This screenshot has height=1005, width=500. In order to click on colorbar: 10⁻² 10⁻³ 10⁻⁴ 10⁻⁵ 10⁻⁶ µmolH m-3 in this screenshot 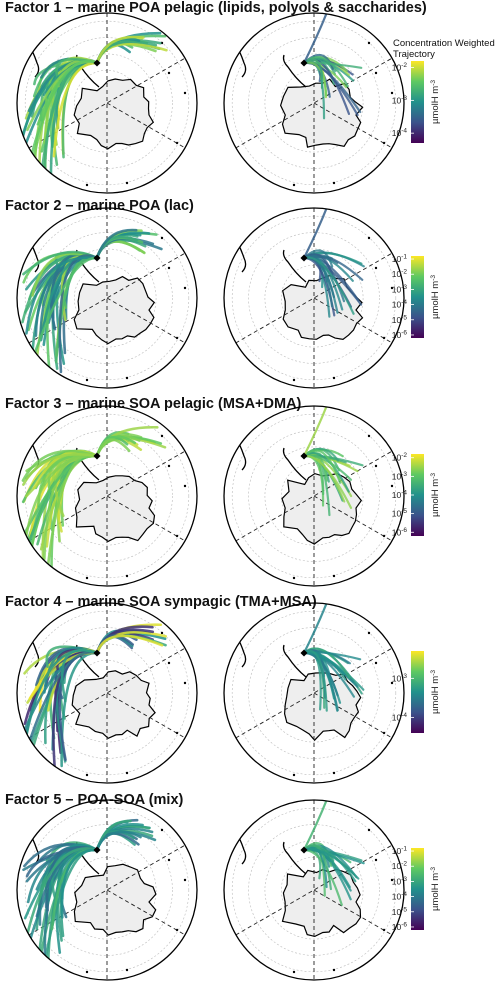, I will do `click(416, 494)`.